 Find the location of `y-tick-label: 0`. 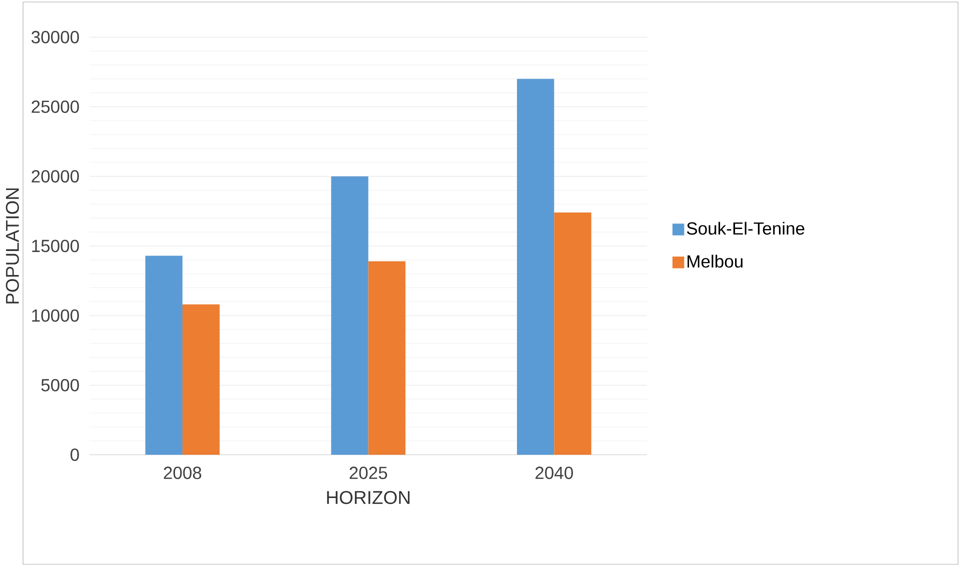

y-tick-label: 0 is located at coordinates (74, 454).